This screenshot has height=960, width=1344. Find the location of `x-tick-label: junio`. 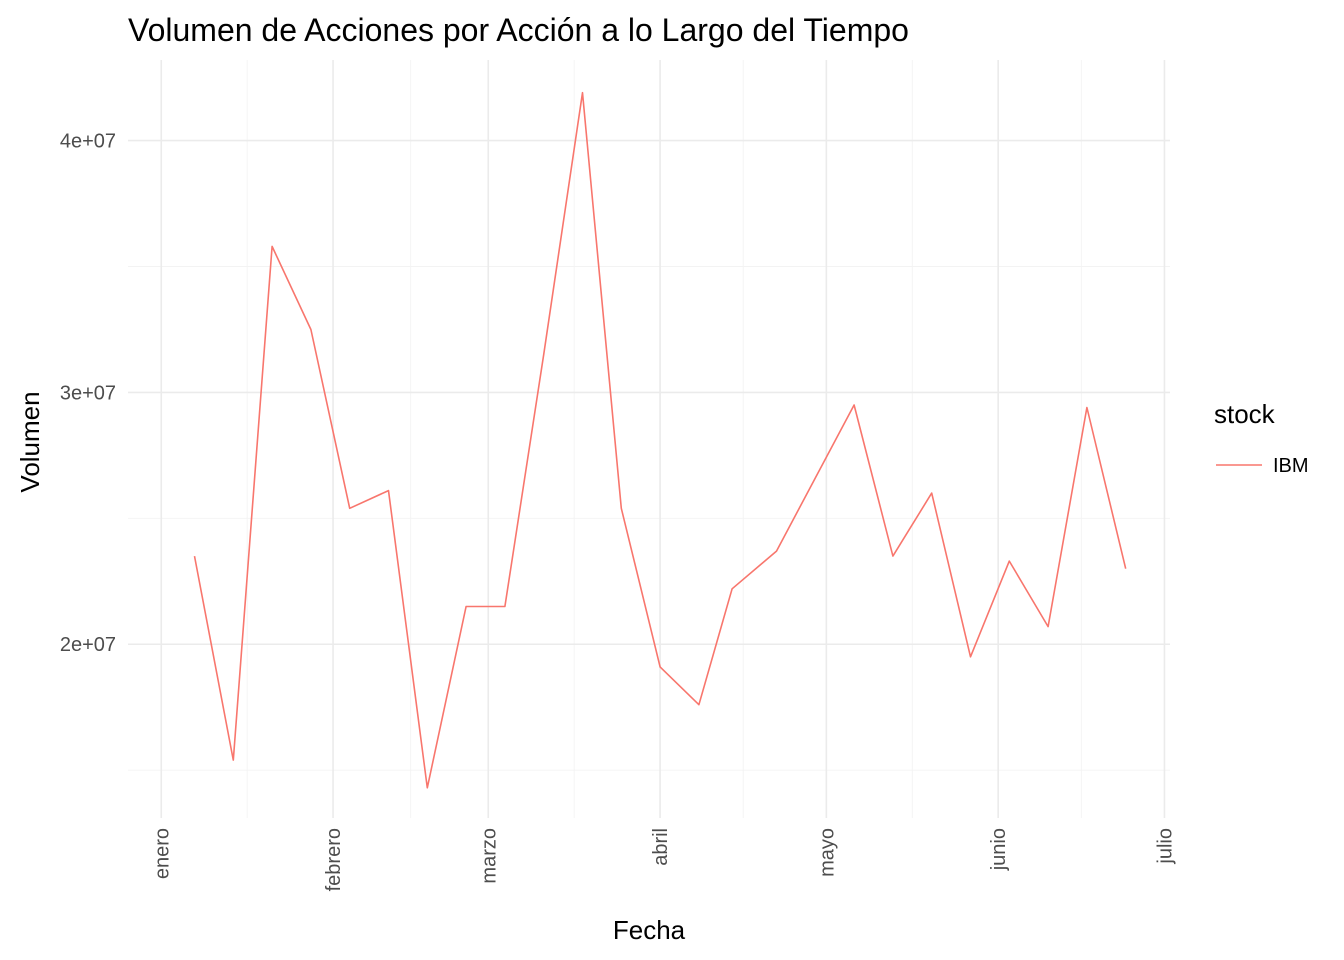

x-tick-label: junio is located at coordinates (999, 849).